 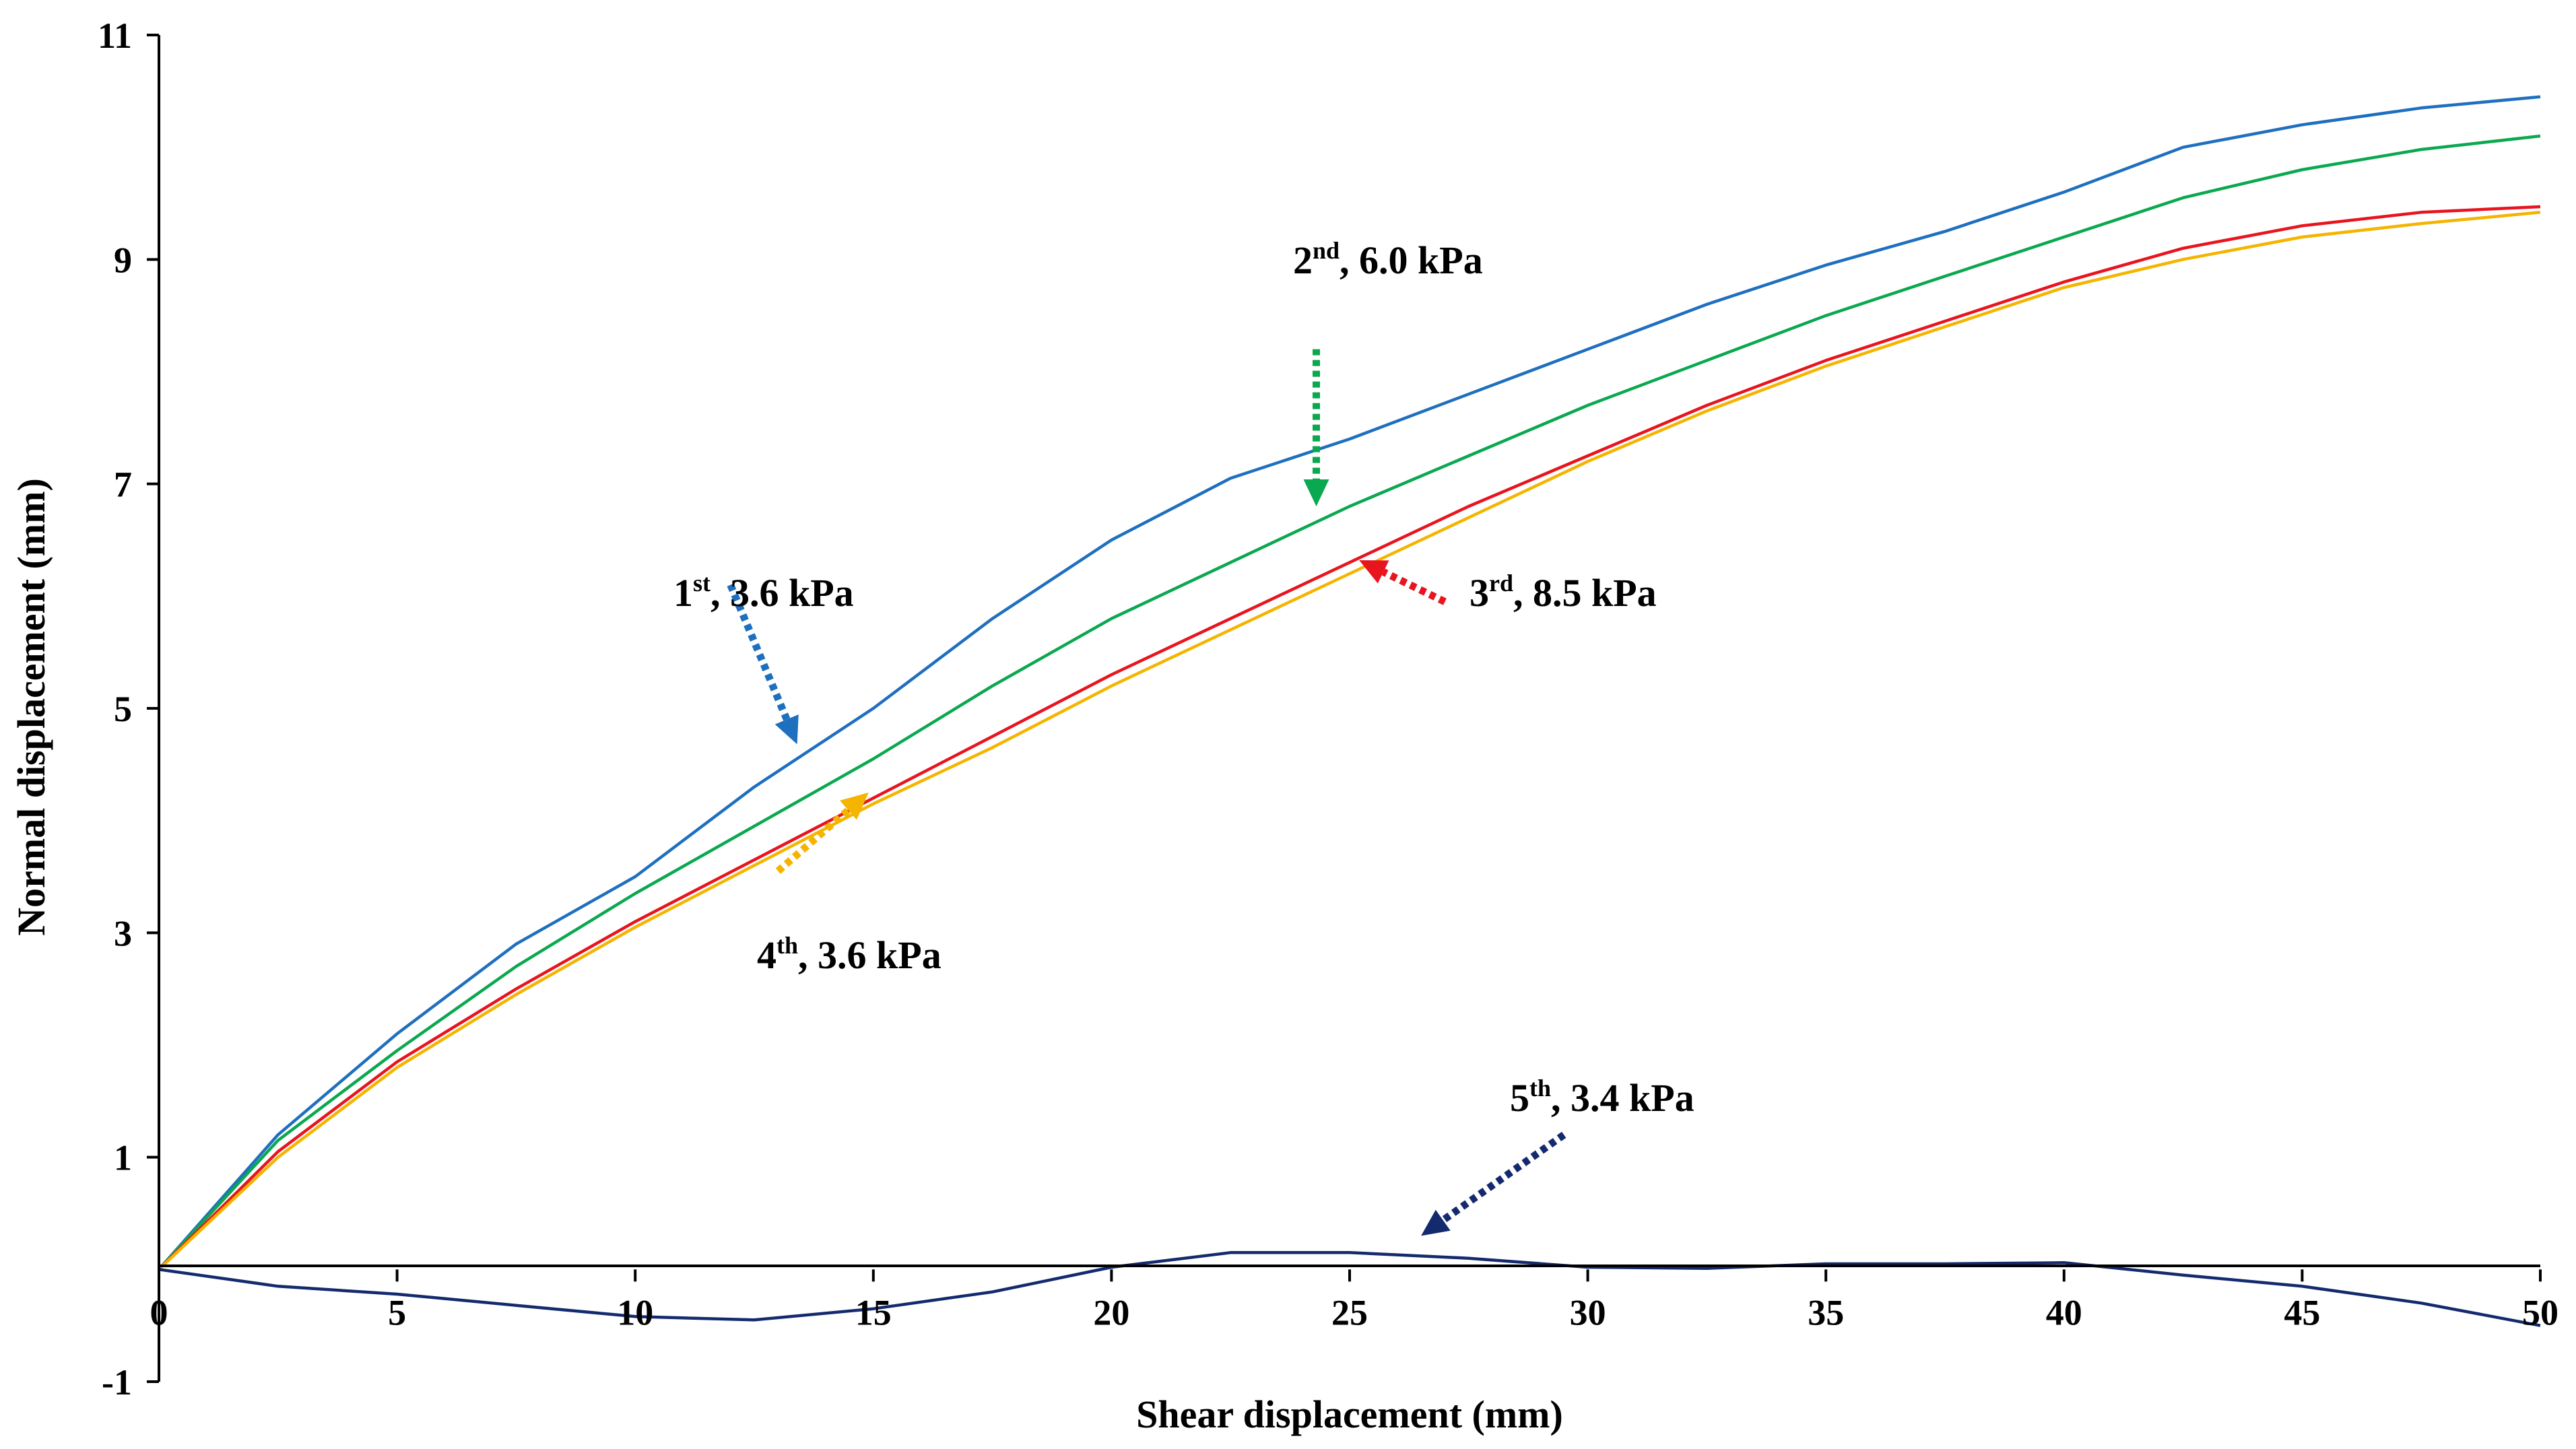 I want to click on x-tick-layer: 0 5 10 15 20 25 30 35 40 45 50, so click(x=1354, y=1301).